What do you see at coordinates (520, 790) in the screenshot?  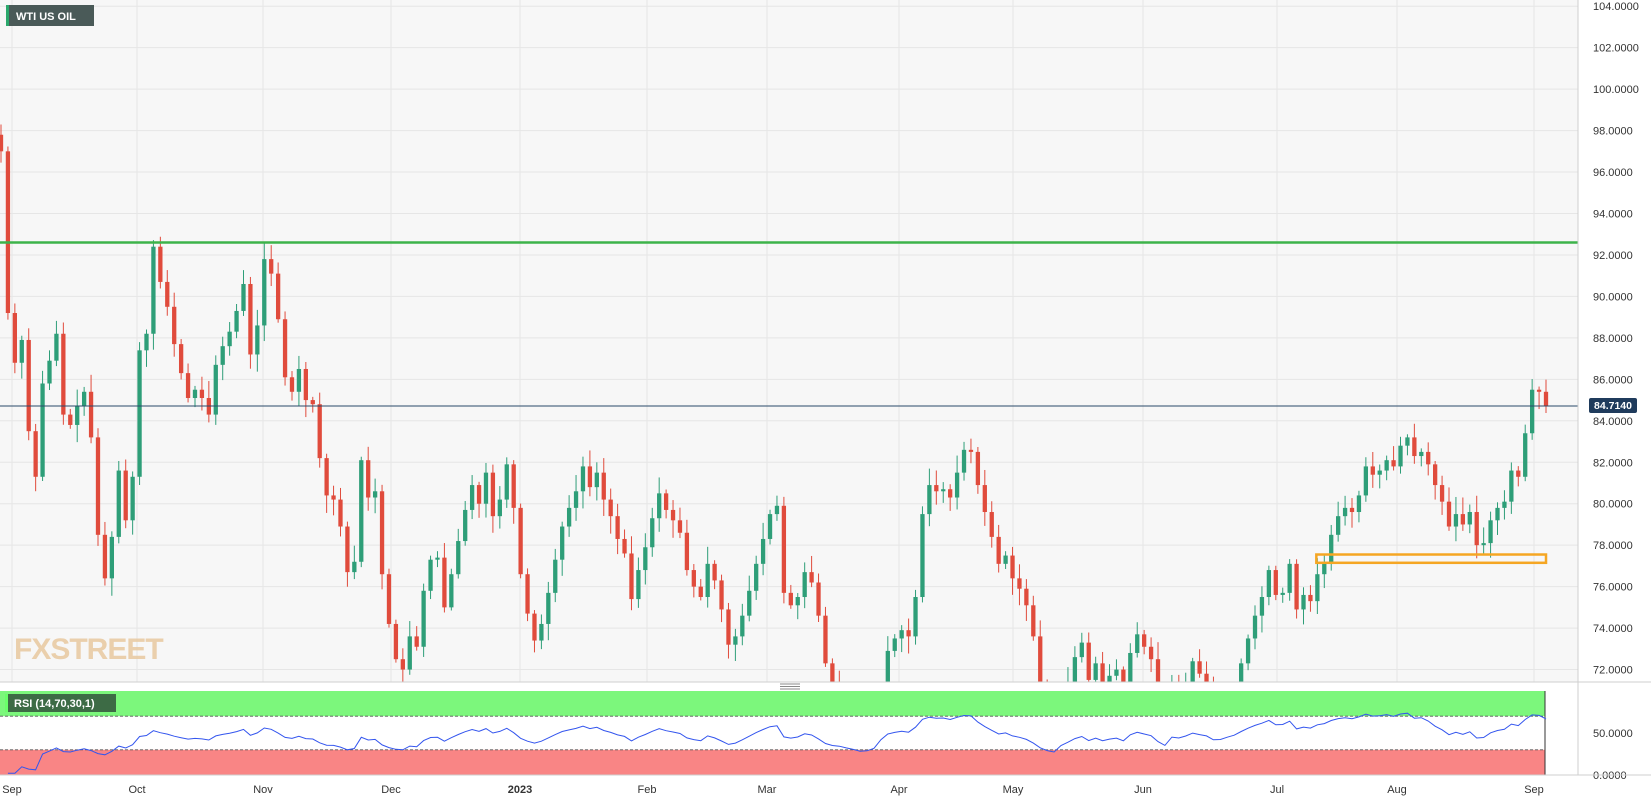 I see `x-tick-label: 2023` at bounding box center [520, 790].